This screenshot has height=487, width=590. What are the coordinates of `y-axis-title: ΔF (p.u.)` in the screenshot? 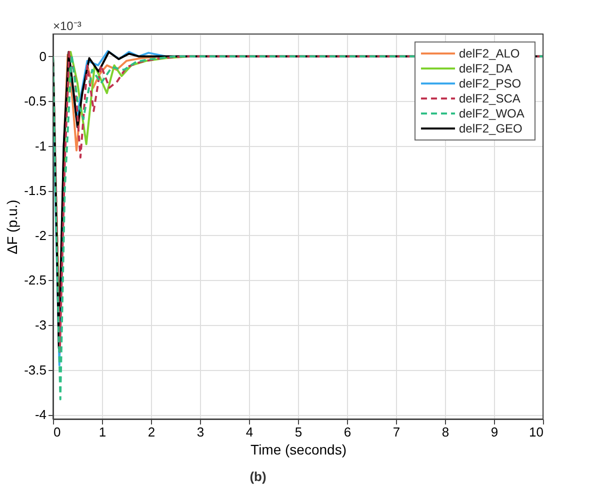 It's located at (12, 227).